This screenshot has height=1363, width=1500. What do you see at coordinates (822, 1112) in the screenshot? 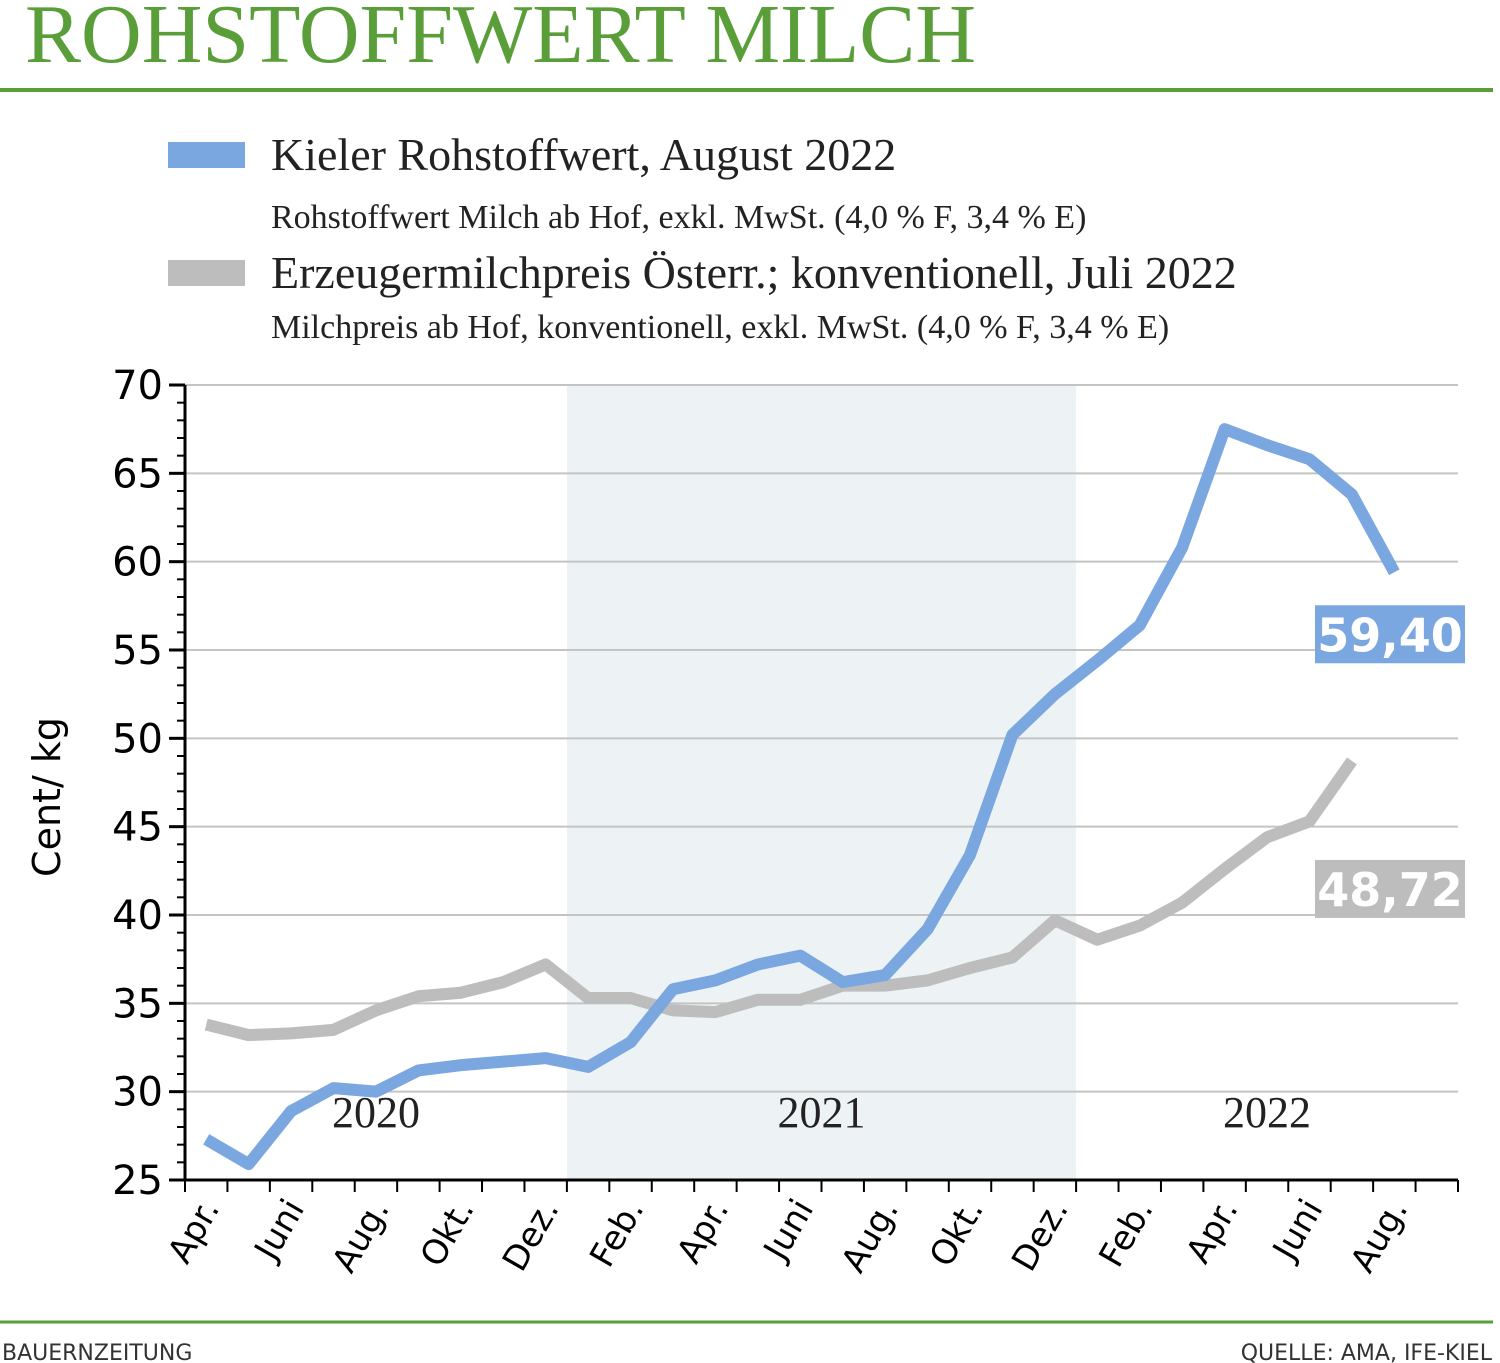
I see `year-label: 2021` at bounding box center [822, 1112].